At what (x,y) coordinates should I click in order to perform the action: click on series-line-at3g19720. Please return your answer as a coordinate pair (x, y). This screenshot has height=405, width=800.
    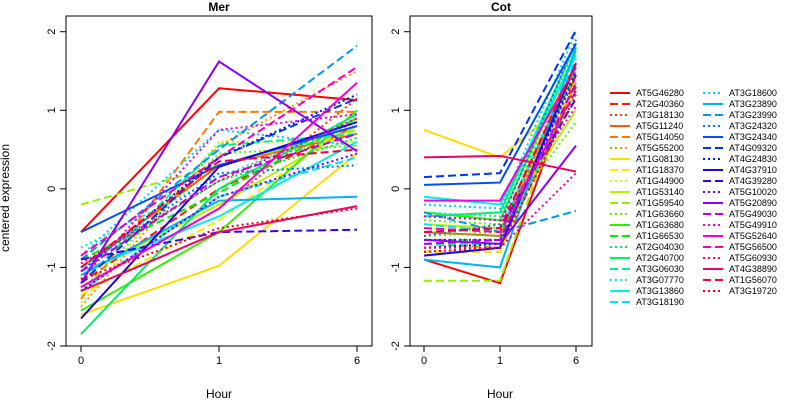
    Looking at the image, I should click on (500, 173).